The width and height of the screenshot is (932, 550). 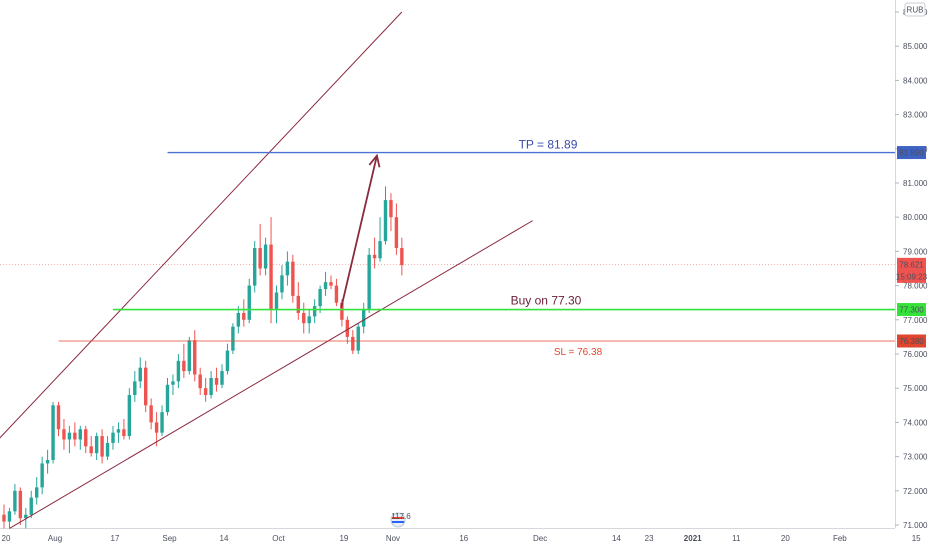 What do you see at coordinates (915, 422) in the screenshot?
I see `y-tick-label: 74.000` at bounding box center [915, 422].